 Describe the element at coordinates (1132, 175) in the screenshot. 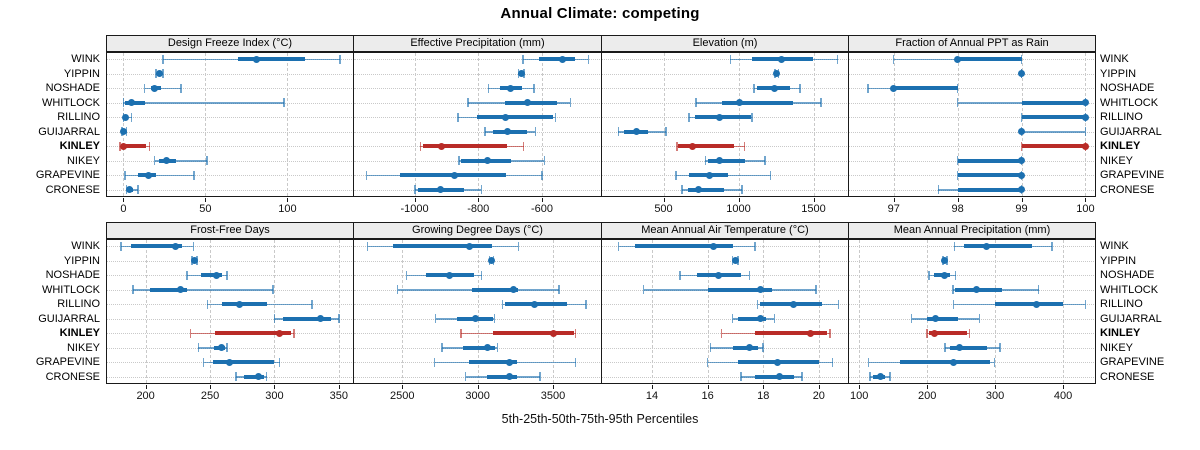

I see `site-label-right-grapevine: GRAPEVINE` at that location.